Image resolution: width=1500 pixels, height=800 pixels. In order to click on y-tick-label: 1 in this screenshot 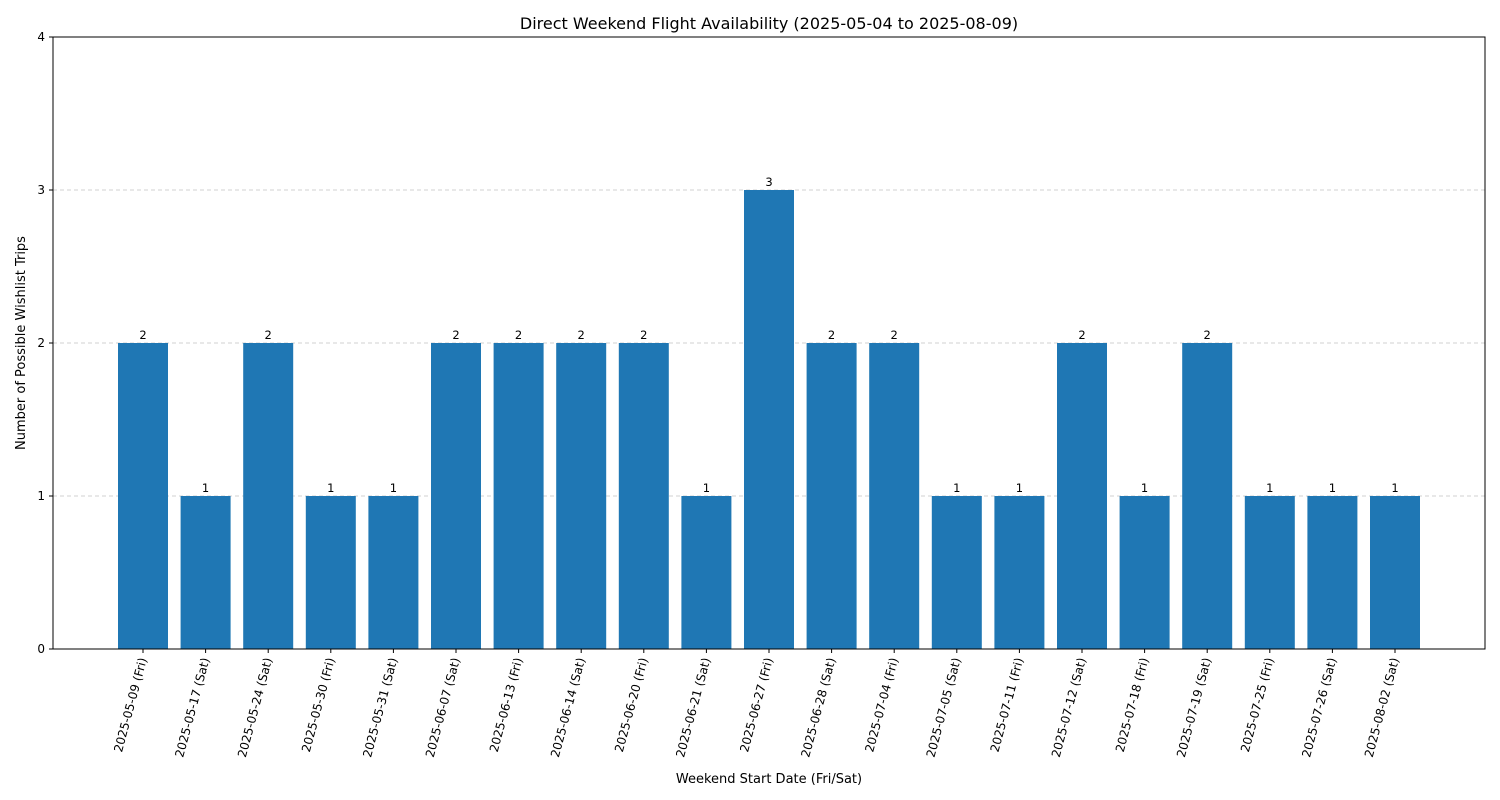, I will do `click(41, 496)`.